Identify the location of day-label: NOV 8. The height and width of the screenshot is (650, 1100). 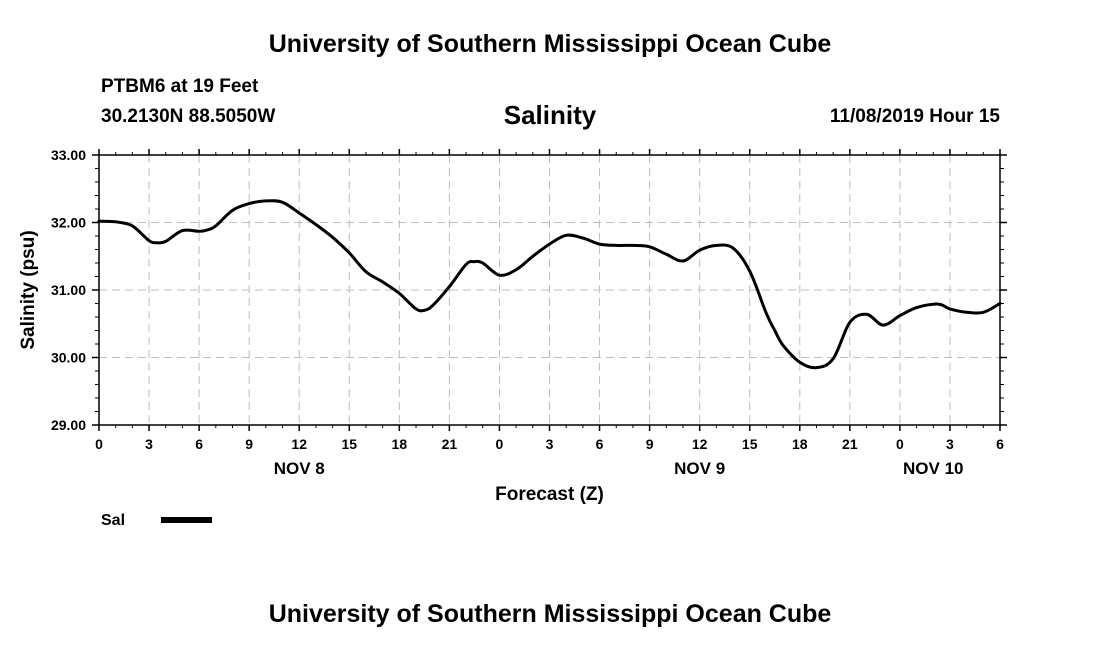
(299, 468).